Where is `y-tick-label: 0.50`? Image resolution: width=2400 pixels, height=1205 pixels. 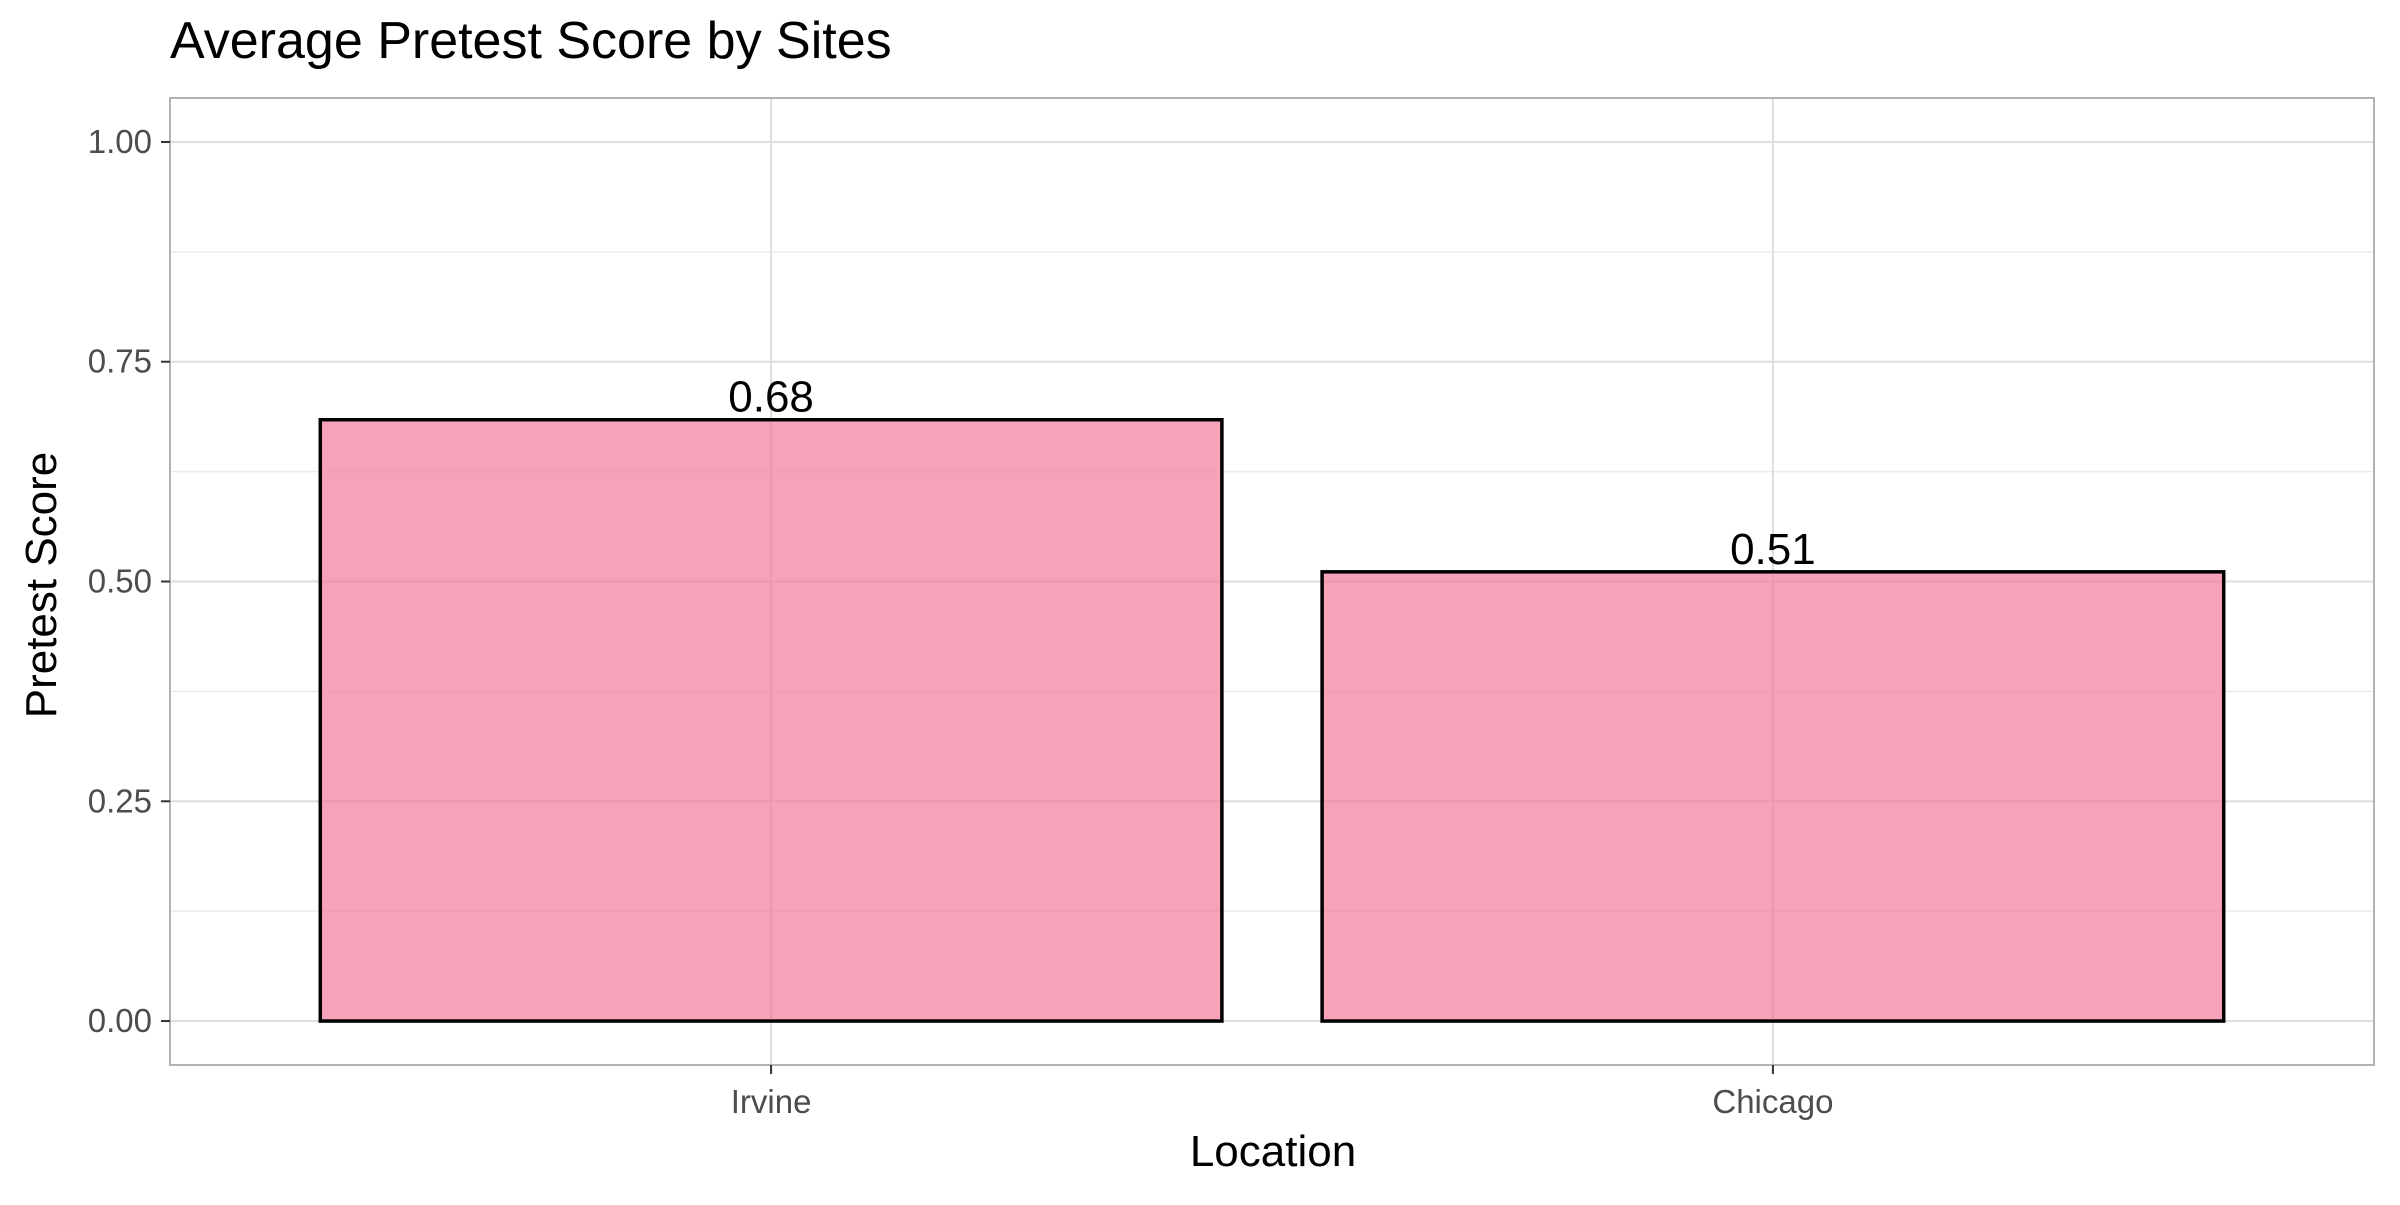 y-tick-label: 0.50 is located at coordinates (120, 581).